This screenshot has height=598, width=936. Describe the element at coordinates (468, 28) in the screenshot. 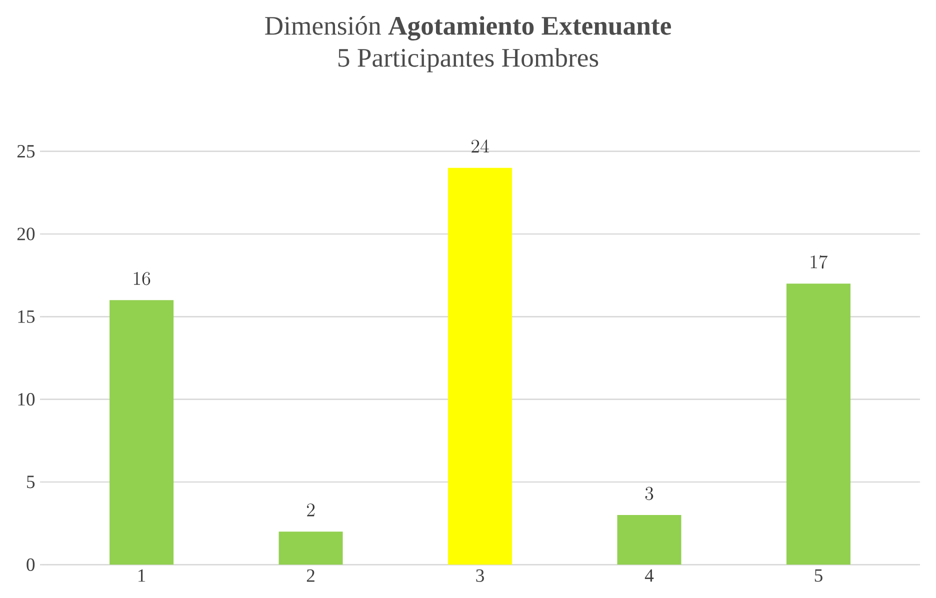

I see `chart-title: Dimensión Agotamiento Extenuante` at that location.